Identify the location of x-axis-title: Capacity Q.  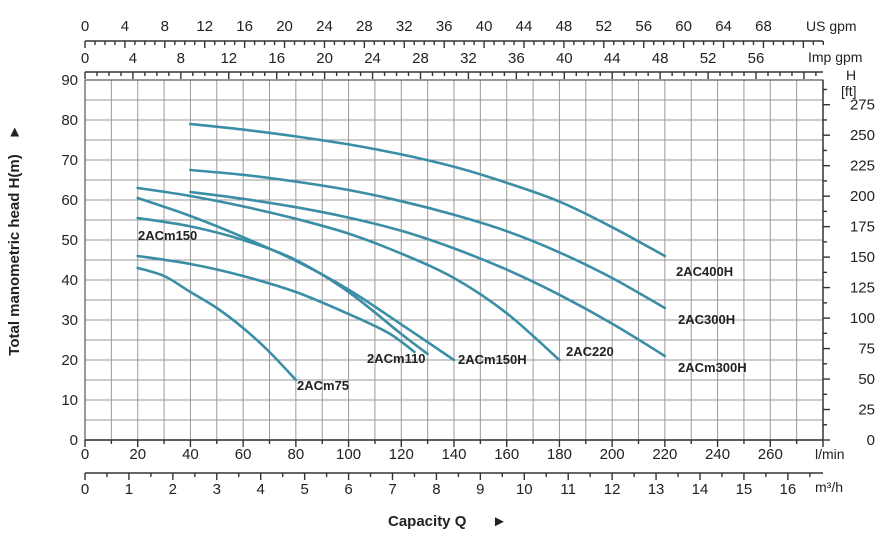
(427, 521).